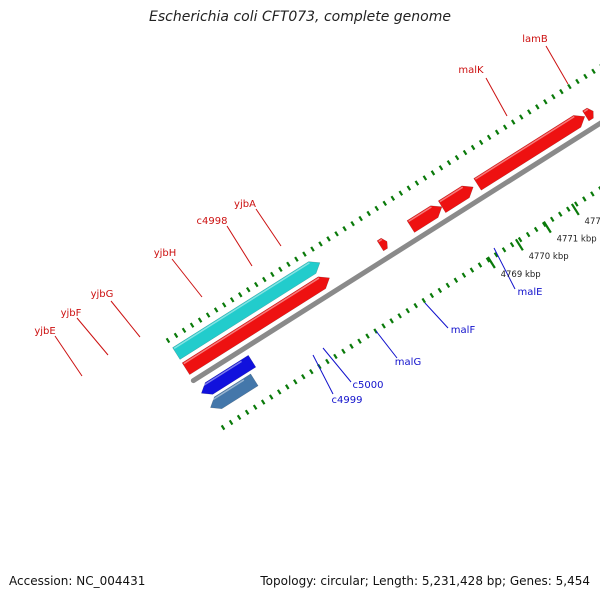 This screenshot has width=600, height=600. What do you see at coordinates (347, 400) in the screenshot?
I see `reverse-gene-label: c4999` at bounding box center [347, 400].